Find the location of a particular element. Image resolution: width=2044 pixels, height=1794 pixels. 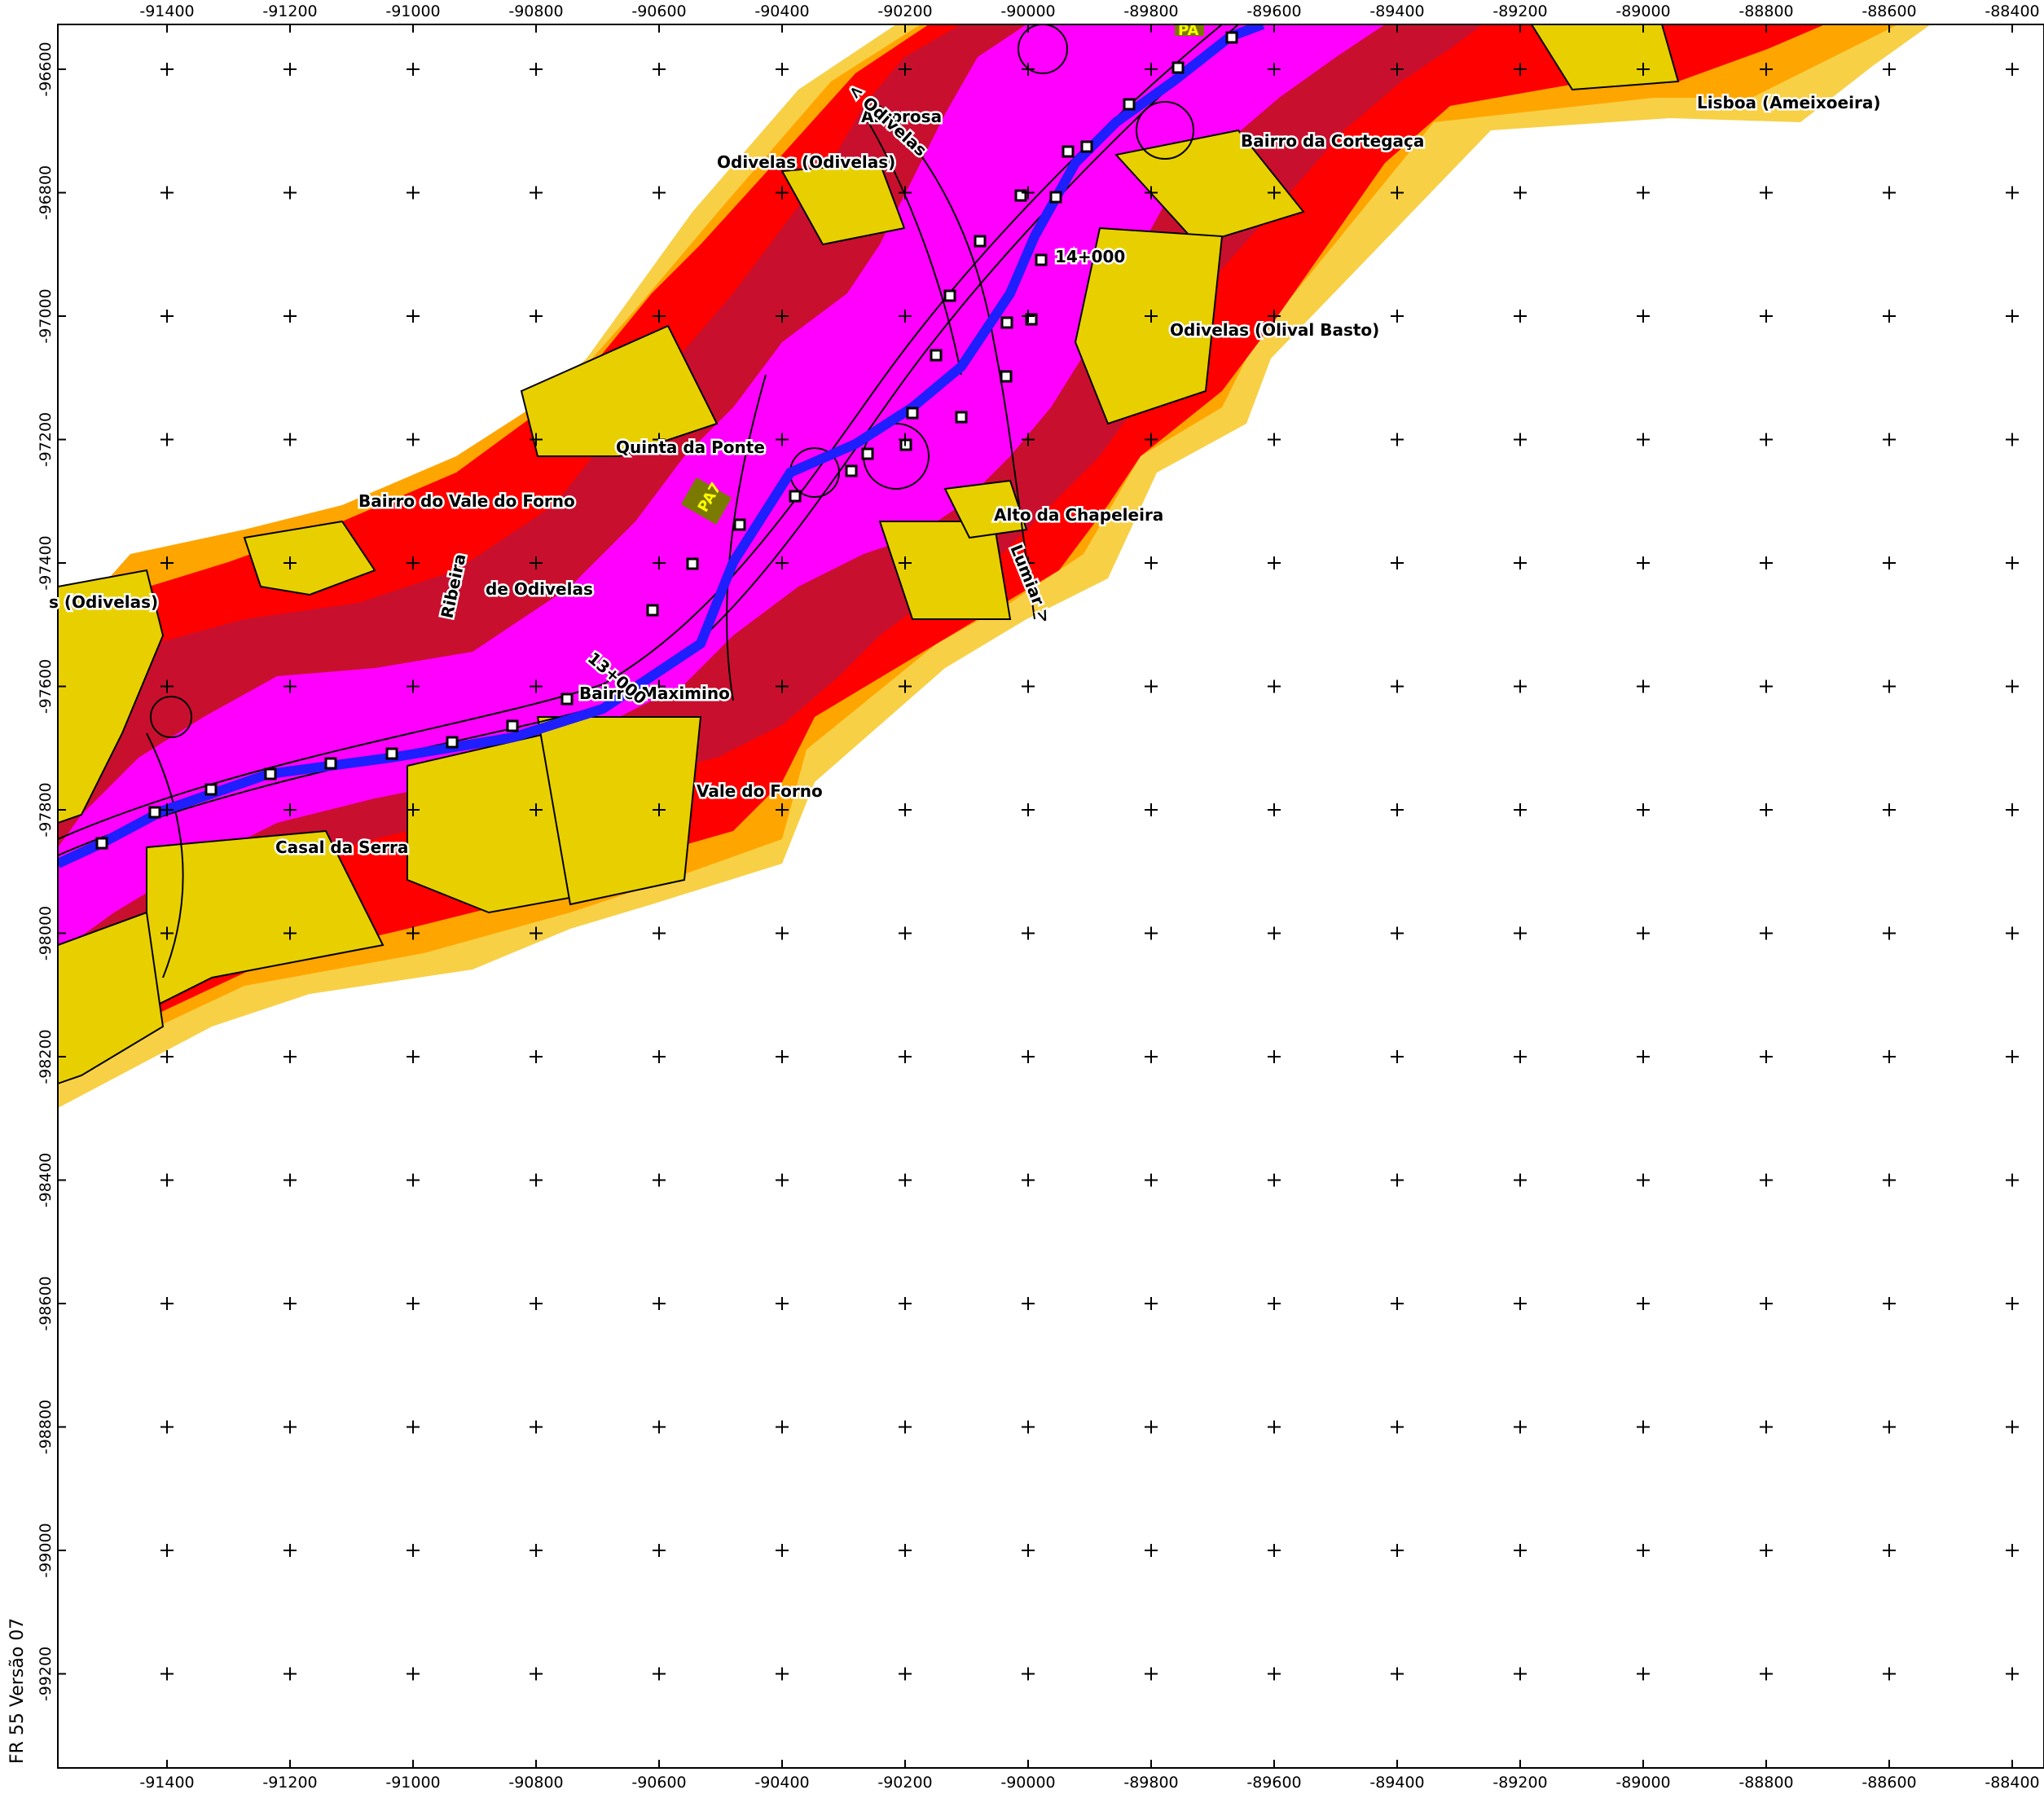

label-lisboa-ameixoeira: Lisboa (Ameixoeira) is located at coordinates (1788, 102).